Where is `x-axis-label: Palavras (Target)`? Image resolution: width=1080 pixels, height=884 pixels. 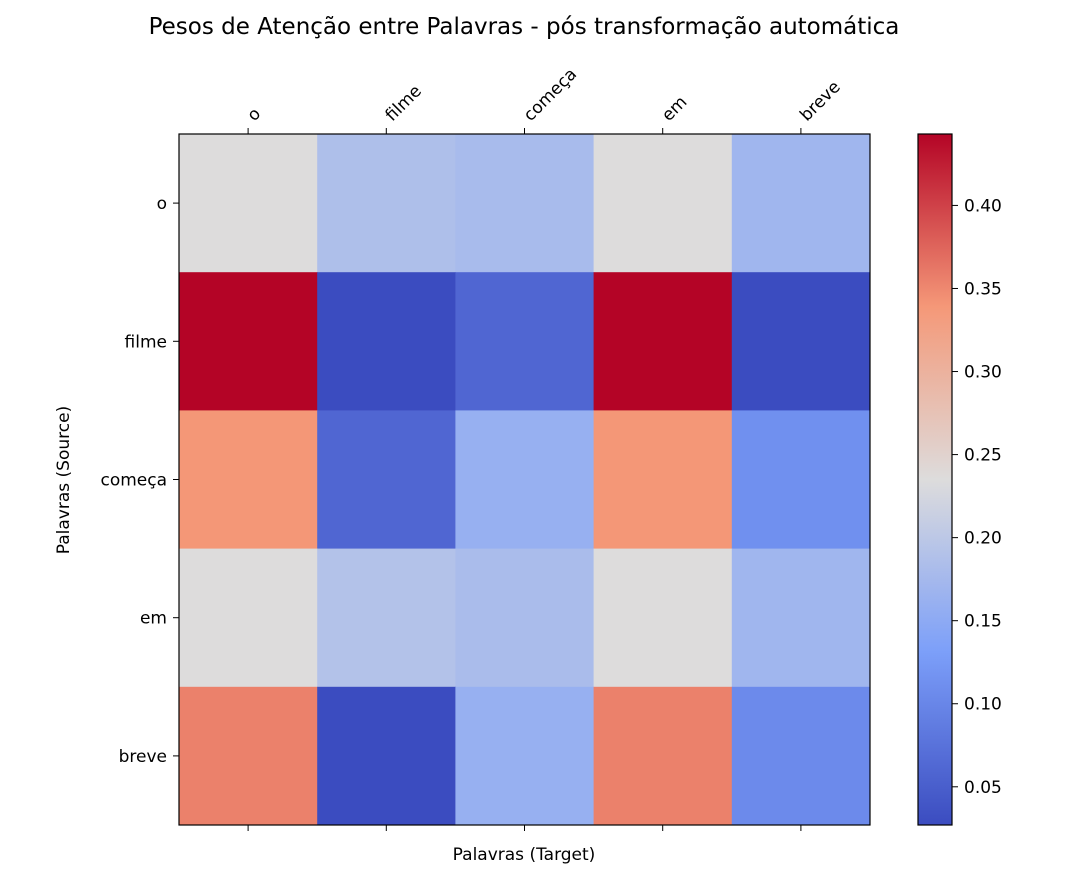 x-axis-label: Palavras (Target) is located at coordinates (524, 855).